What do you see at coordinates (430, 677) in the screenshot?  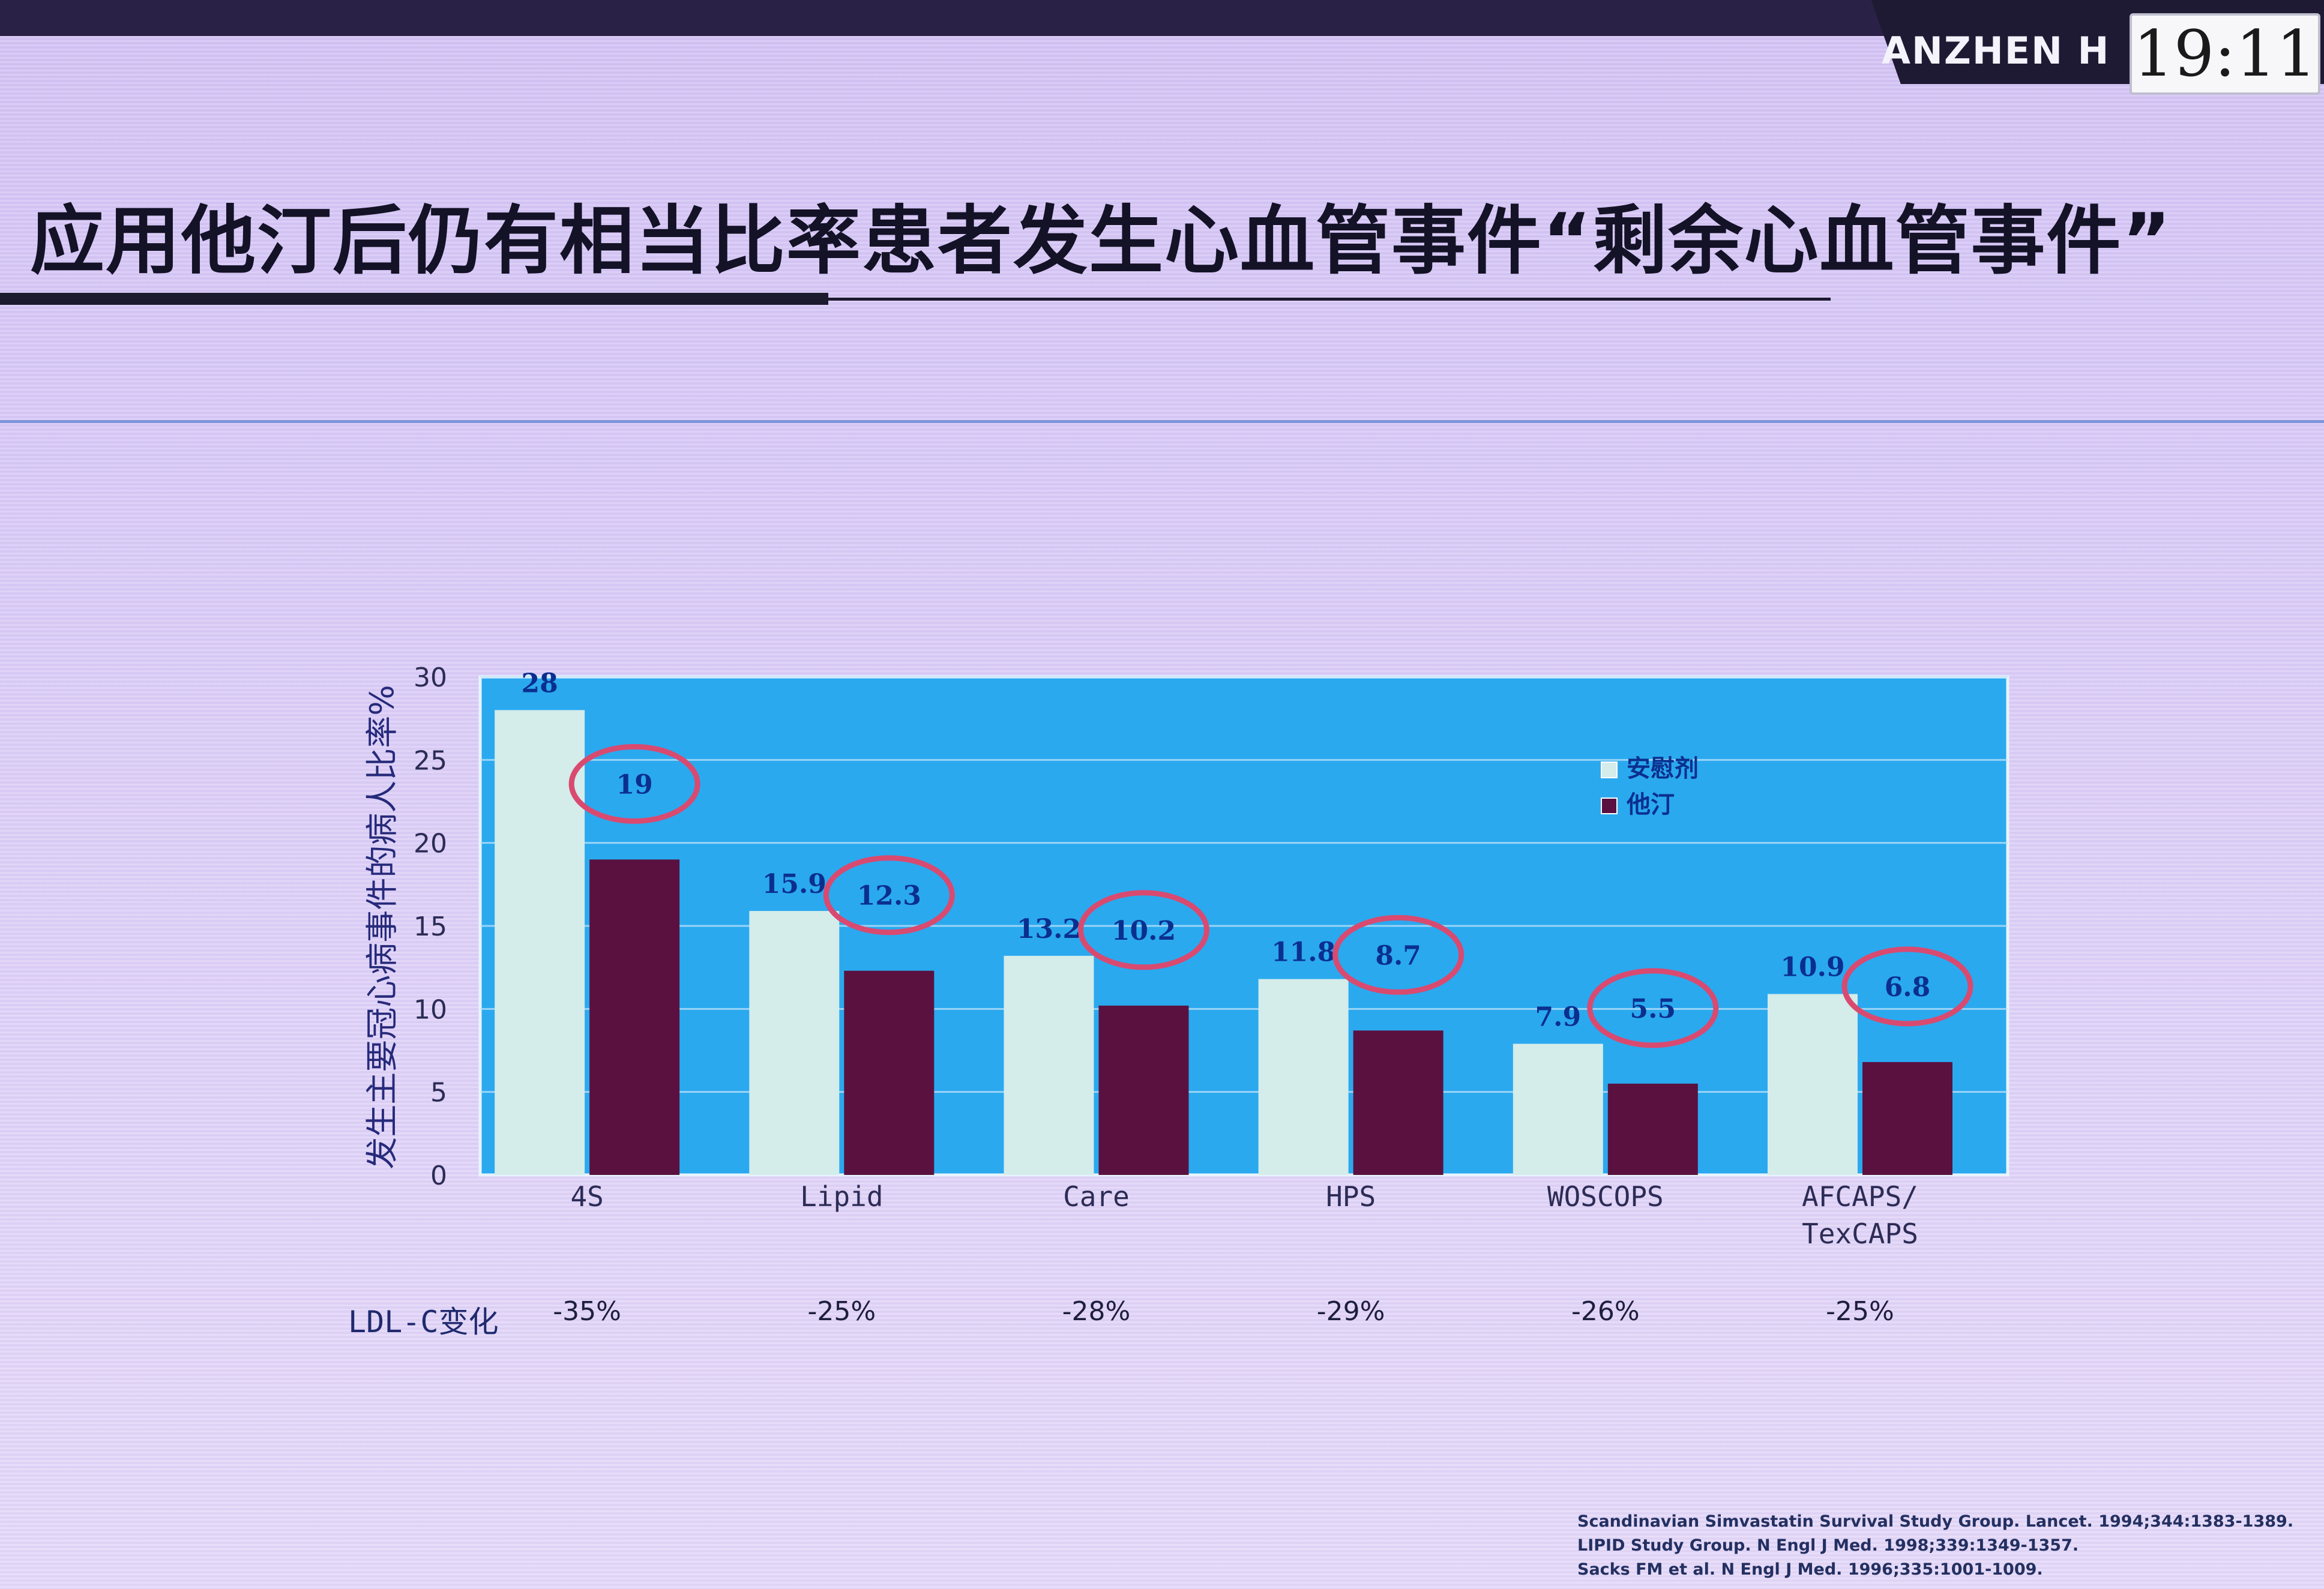 I see `y-tick-label: 30` at bounding box center [430, 677].